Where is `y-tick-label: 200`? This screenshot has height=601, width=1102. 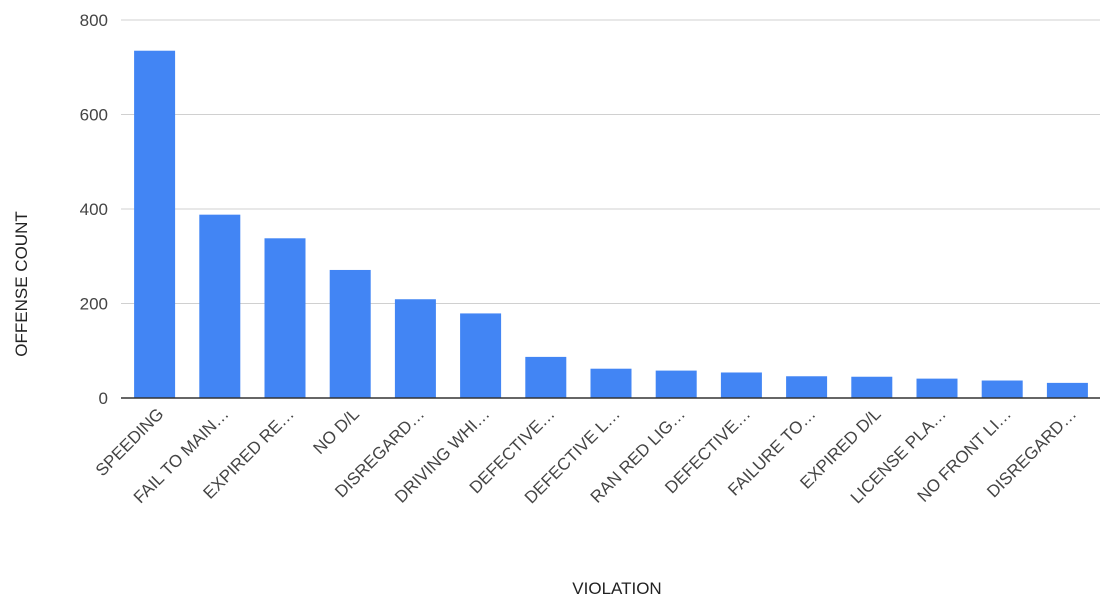
y-tick-label: 200 is located at coordinates (94, 304).